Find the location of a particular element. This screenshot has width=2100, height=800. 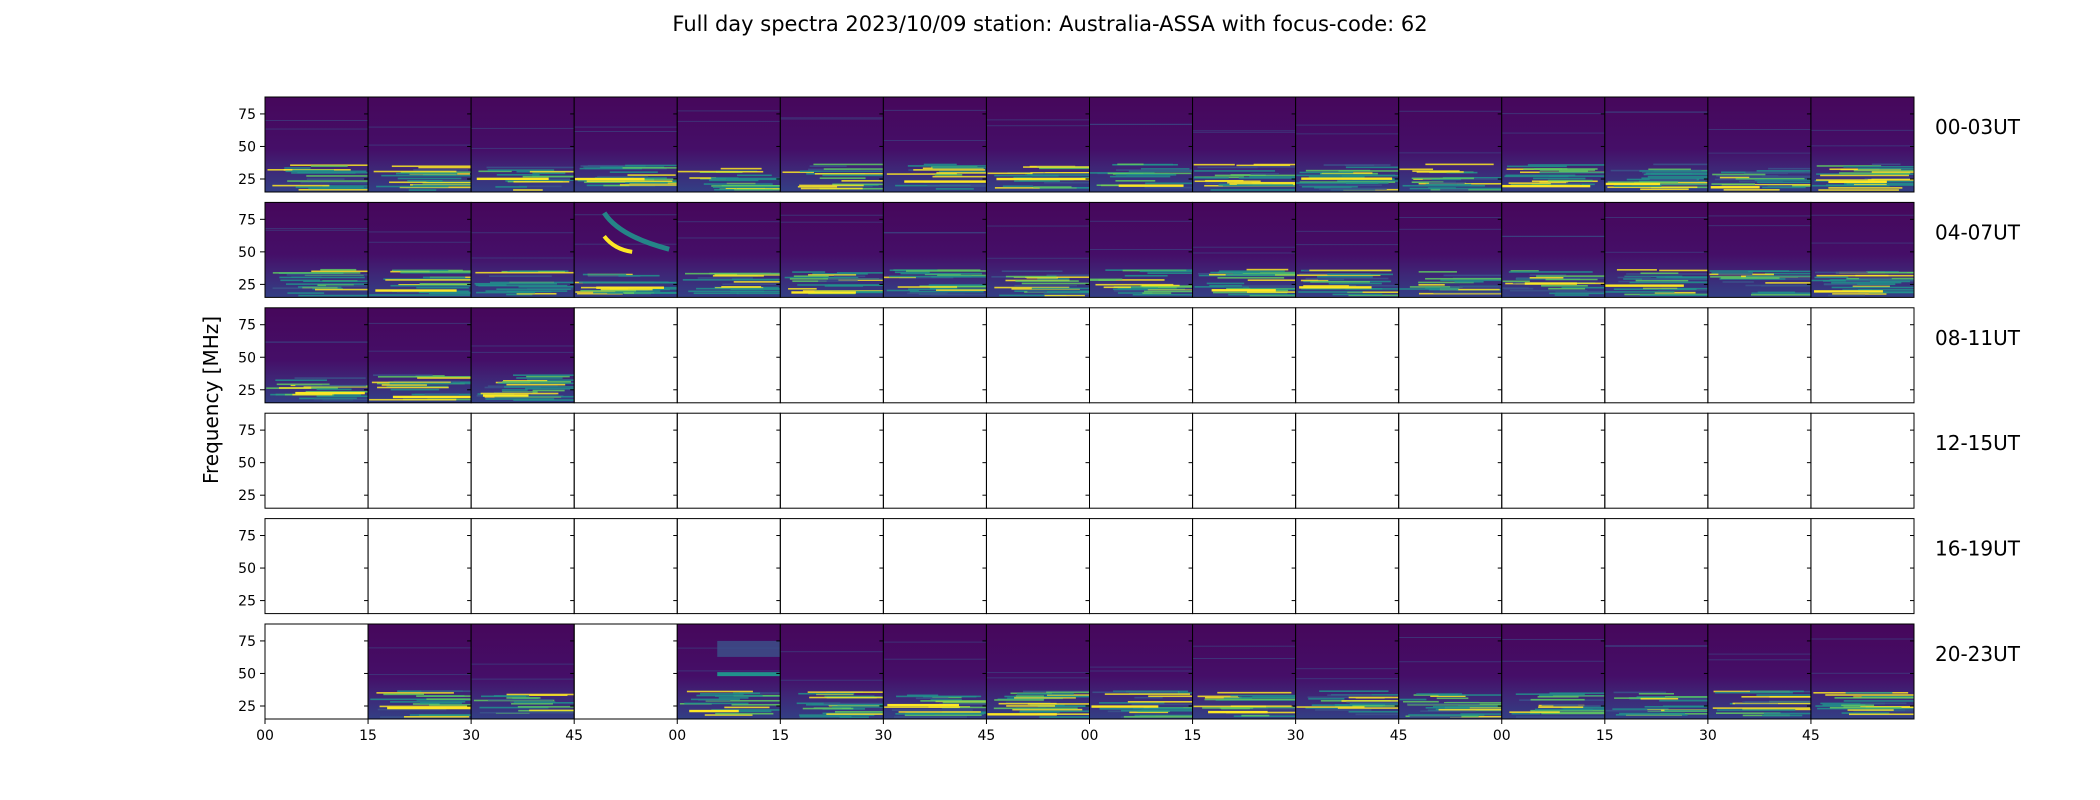

x-tick-label: 15 is located at coordinates (368, 736).